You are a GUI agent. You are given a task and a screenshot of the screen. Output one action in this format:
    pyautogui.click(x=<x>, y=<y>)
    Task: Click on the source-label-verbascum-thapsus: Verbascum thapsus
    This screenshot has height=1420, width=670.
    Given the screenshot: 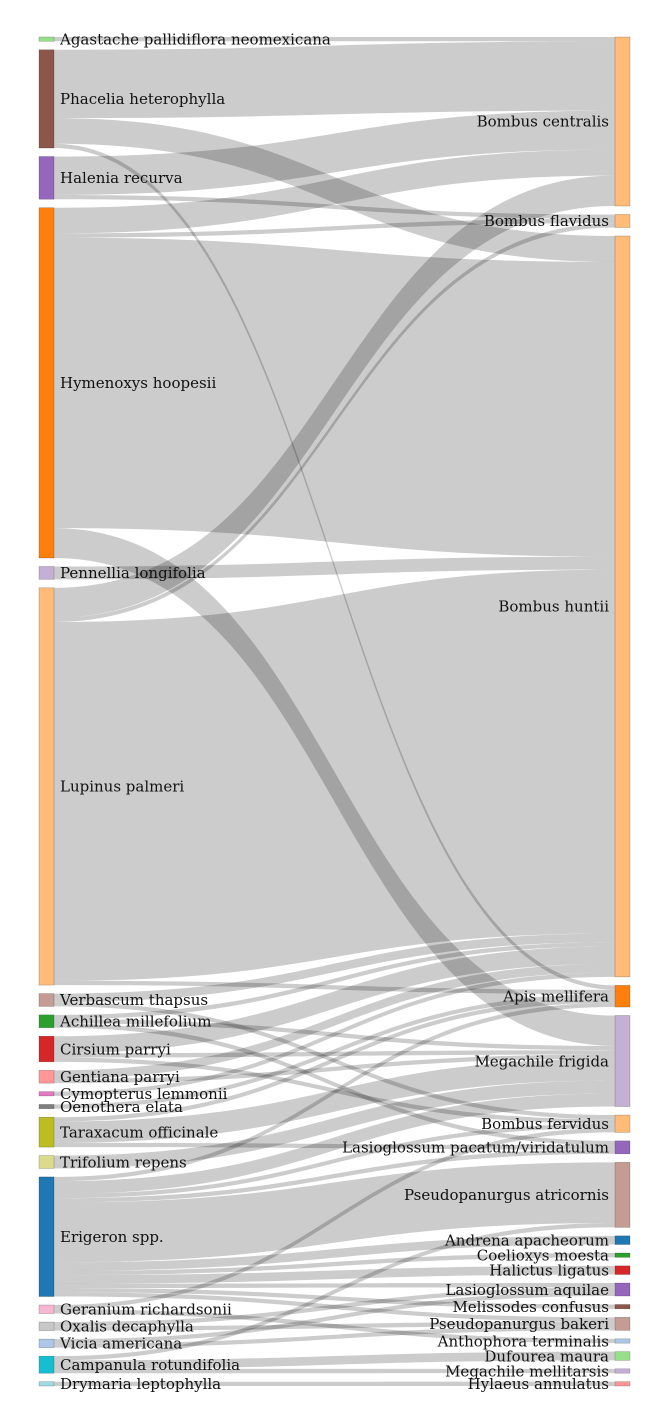 What is the action you would take?
    pyautogui.click(x=133, y=1000)
    